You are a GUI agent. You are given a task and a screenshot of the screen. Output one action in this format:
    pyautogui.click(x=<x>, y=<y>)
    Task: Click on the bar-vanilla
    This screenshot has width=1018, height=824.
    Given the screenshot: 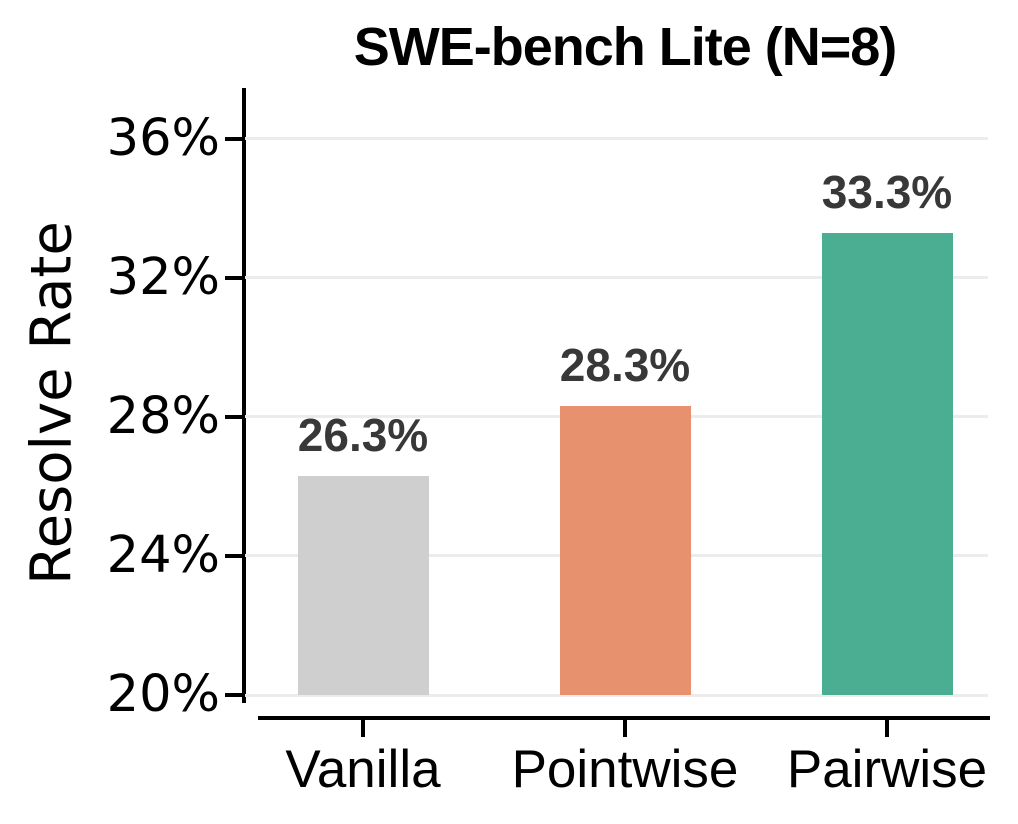 What is the action you would take?
    pyautogui.click(x=363, y=585)
    